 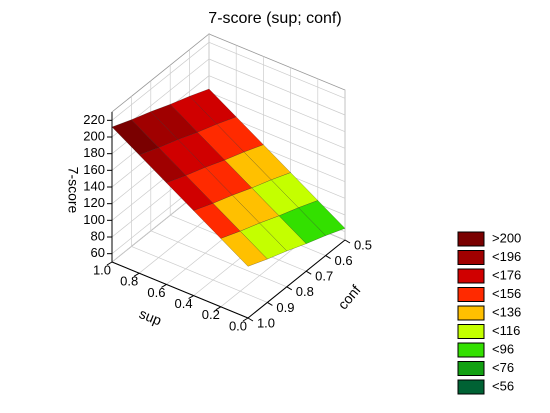 What do you see at coordinates (506, 311) in the screenshot?
I see `legend-label: <136` at bounding box center [506, 311].